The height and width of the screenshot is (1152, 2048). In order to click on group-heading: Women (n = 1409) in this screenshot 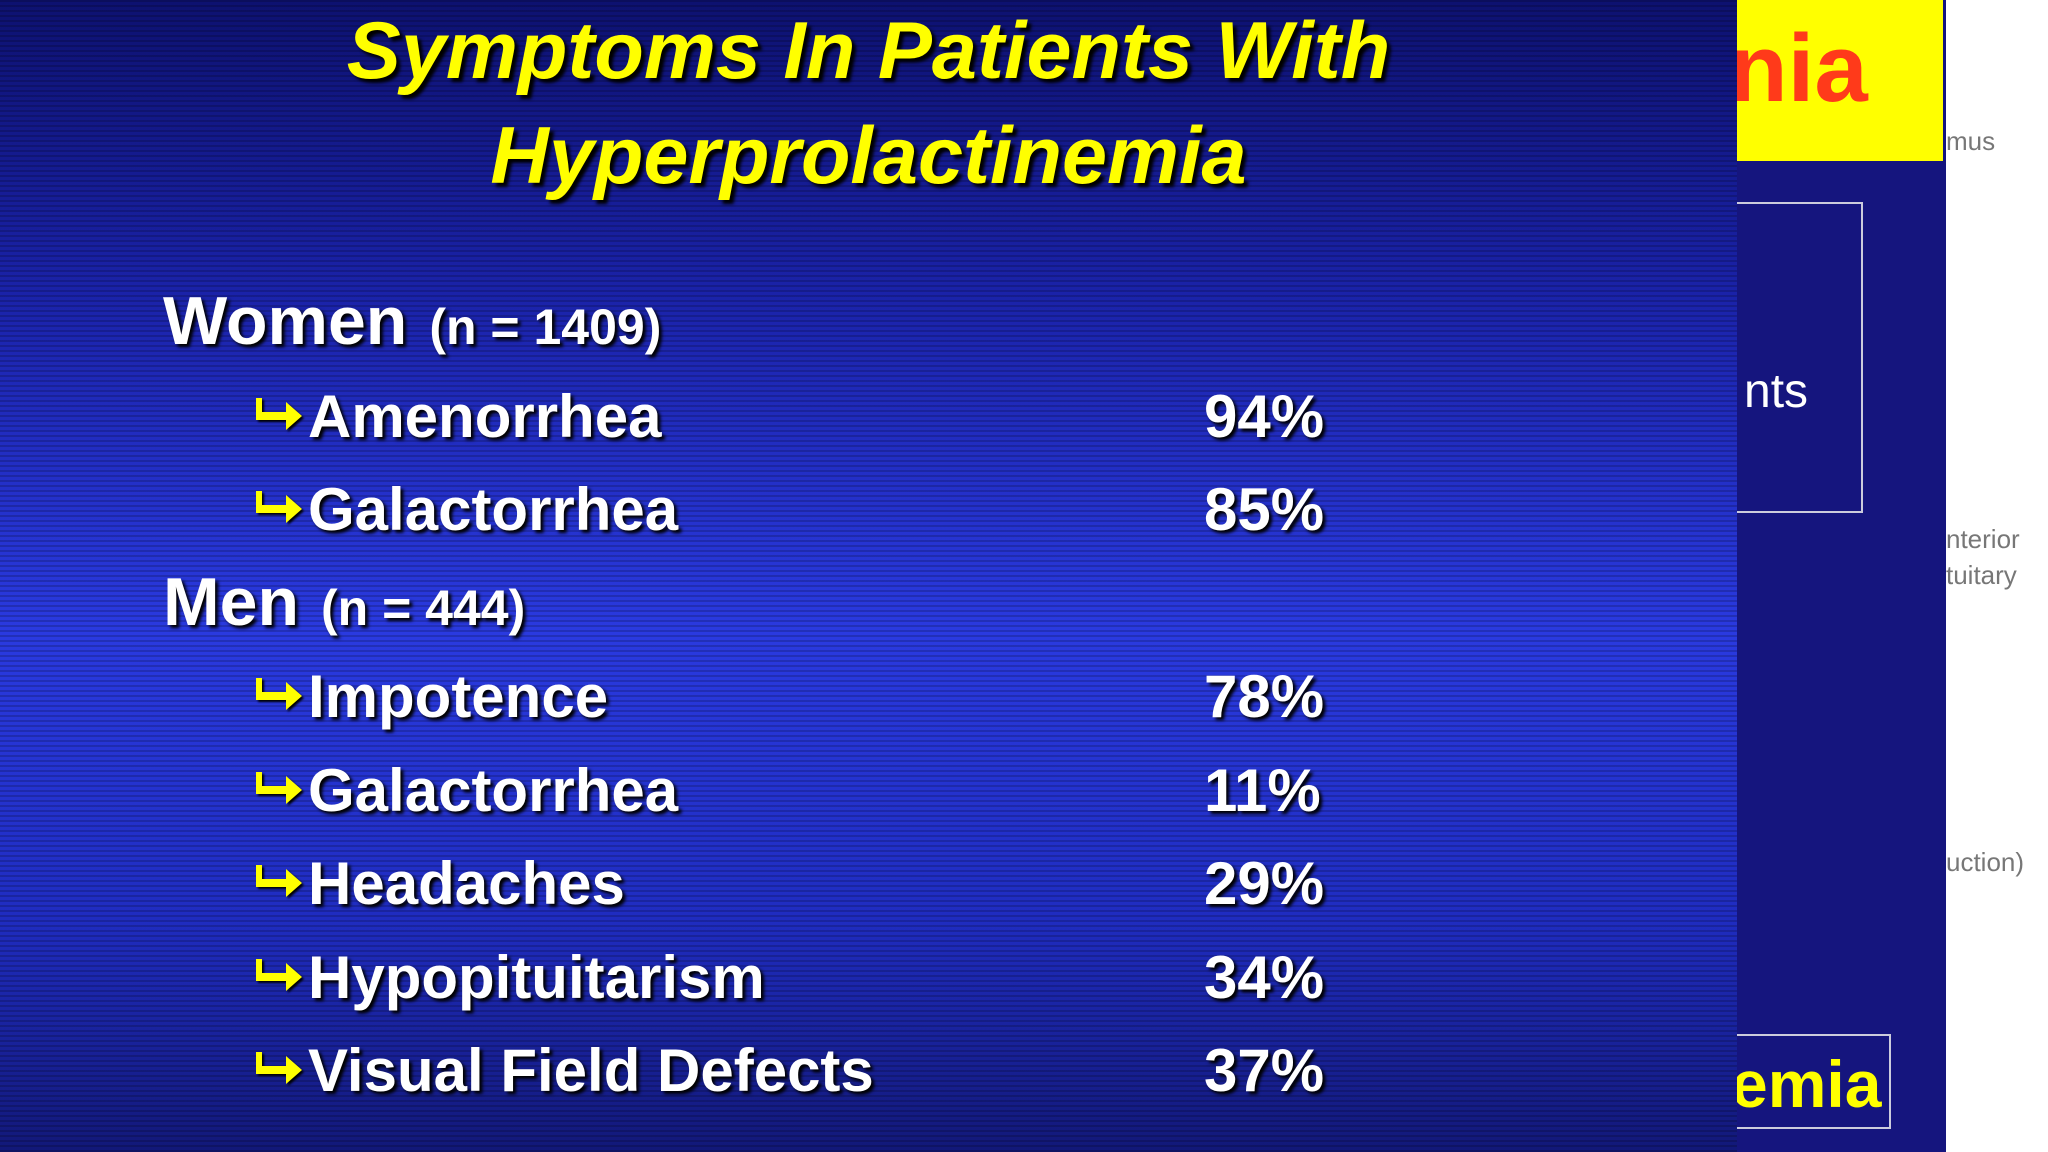, I will do `click(412, 321)`.